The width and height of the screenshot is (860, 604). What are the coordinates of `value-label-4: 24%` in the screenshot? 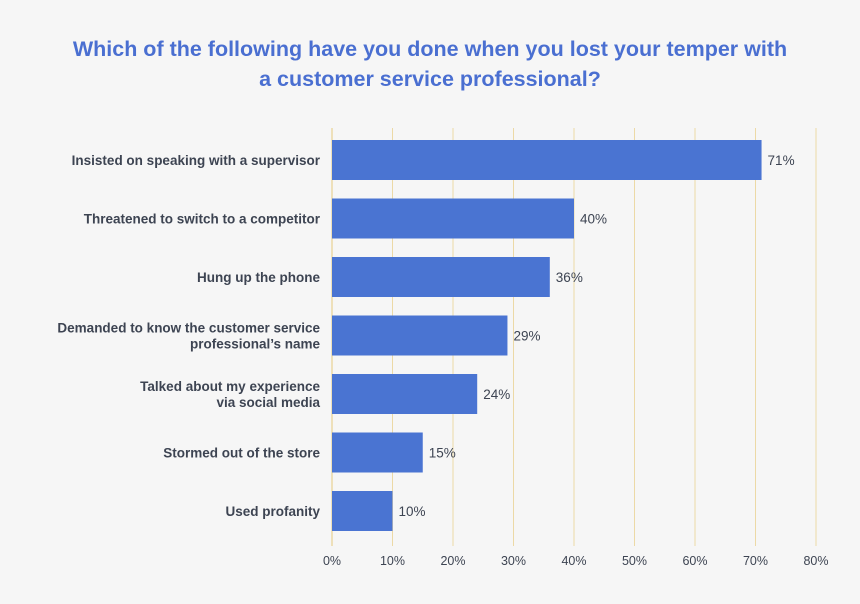 It's located at (496, 394).